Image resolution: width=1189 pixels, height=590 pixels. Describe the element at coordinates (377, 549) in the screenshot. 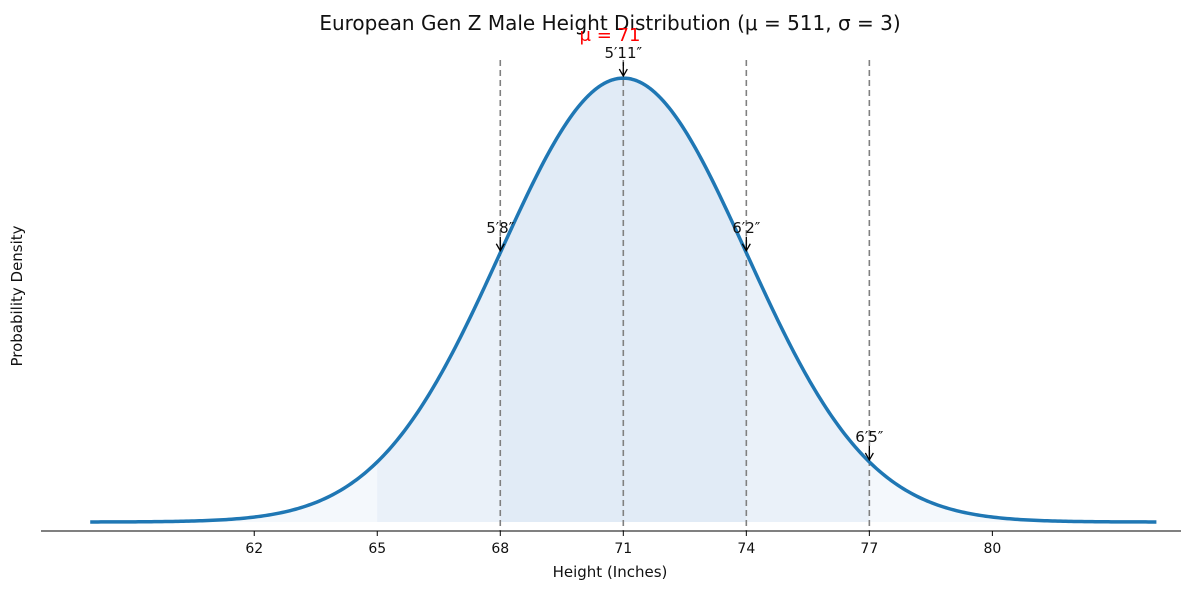

I see `x-tick-label-65: 65` at that location.